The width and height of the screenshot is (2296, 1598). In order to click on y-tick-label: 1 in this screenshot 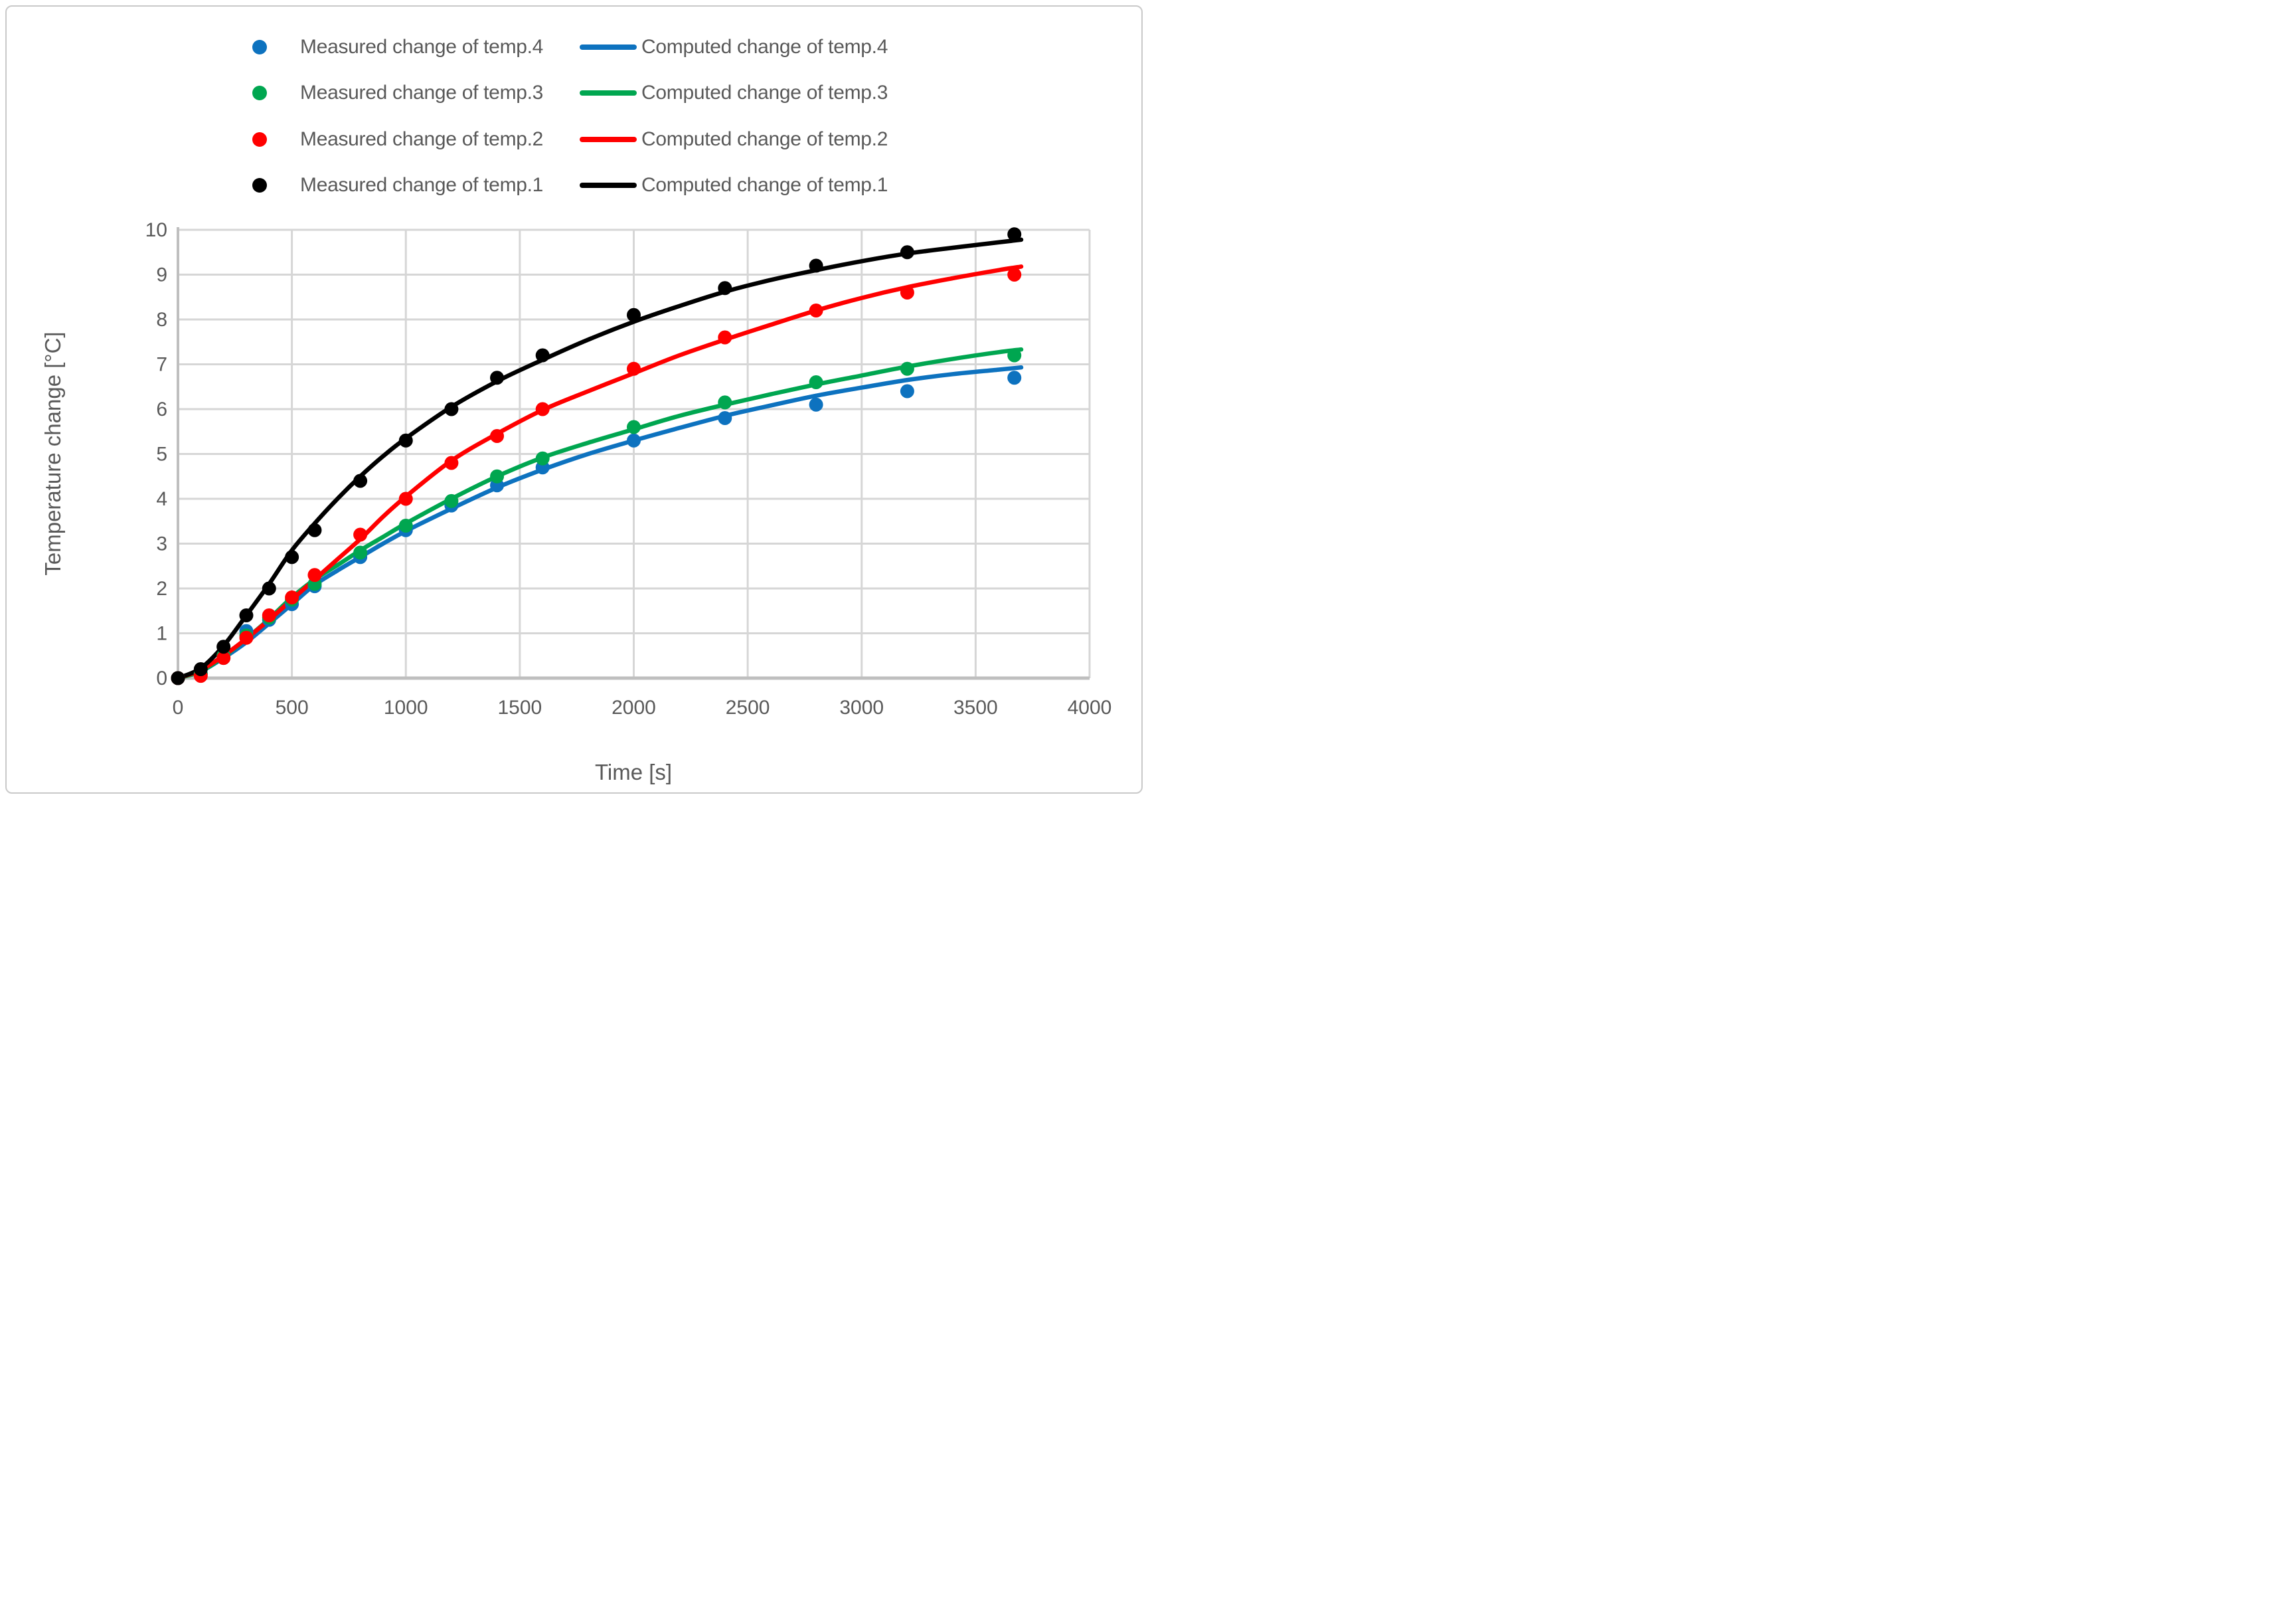, I will do `click(162, 634)`.